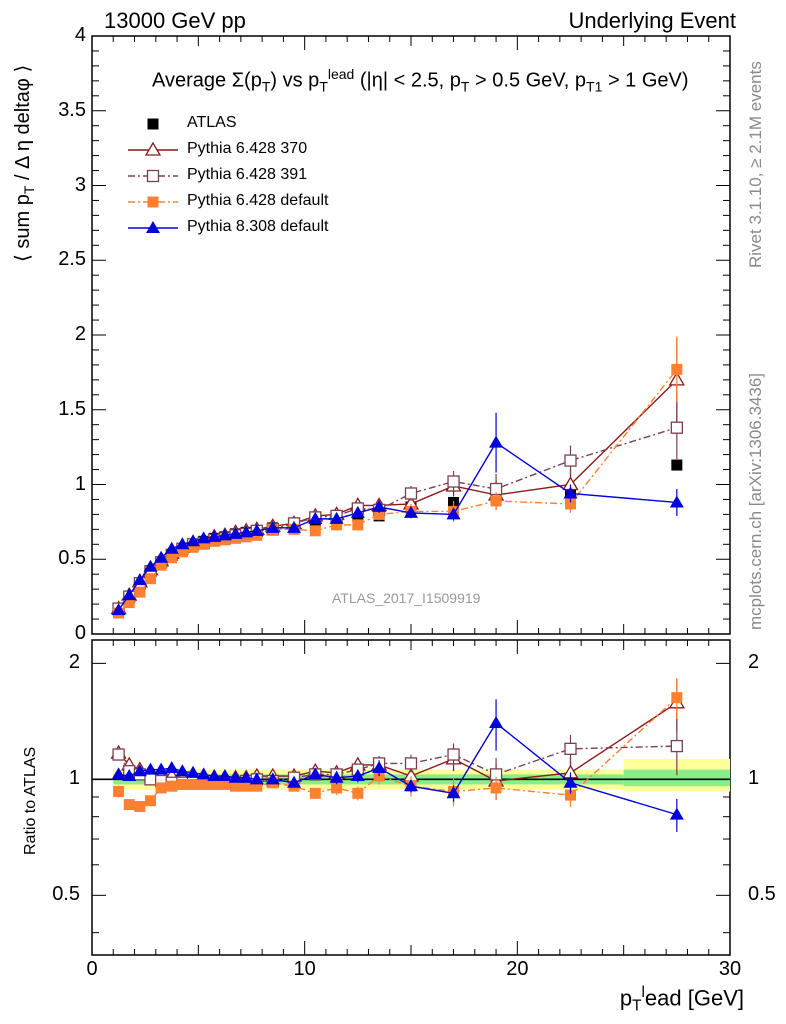 The width and height of the screenshot is (786, 1024). I want to click on legend-label-p6-370: Pythia 6.428 370, so click(247, 148).